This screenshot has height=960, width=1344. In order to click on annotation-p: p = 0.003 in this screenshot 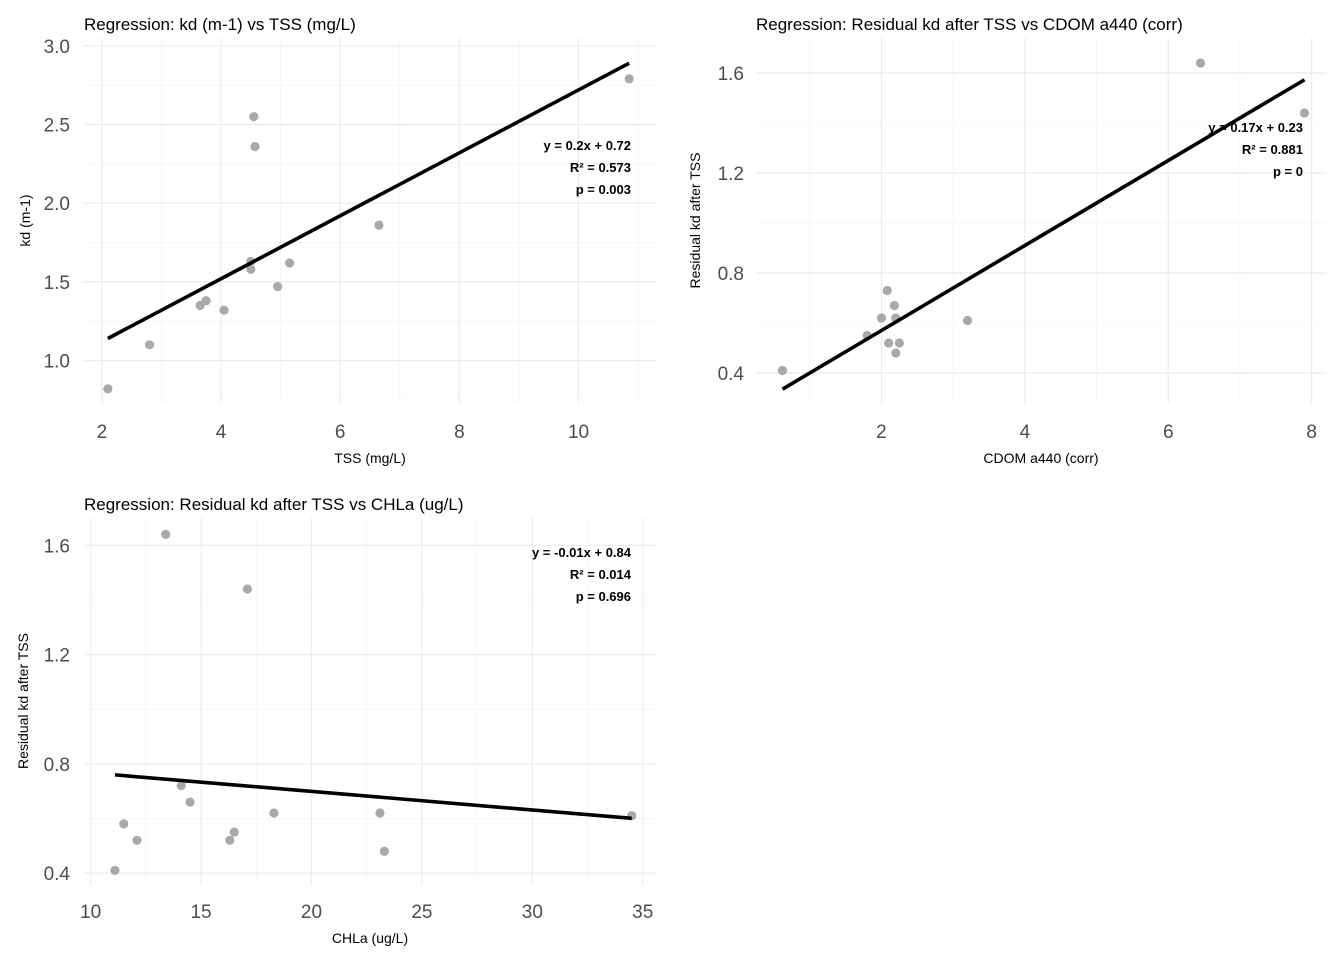, I will do `click(603, 189)`.